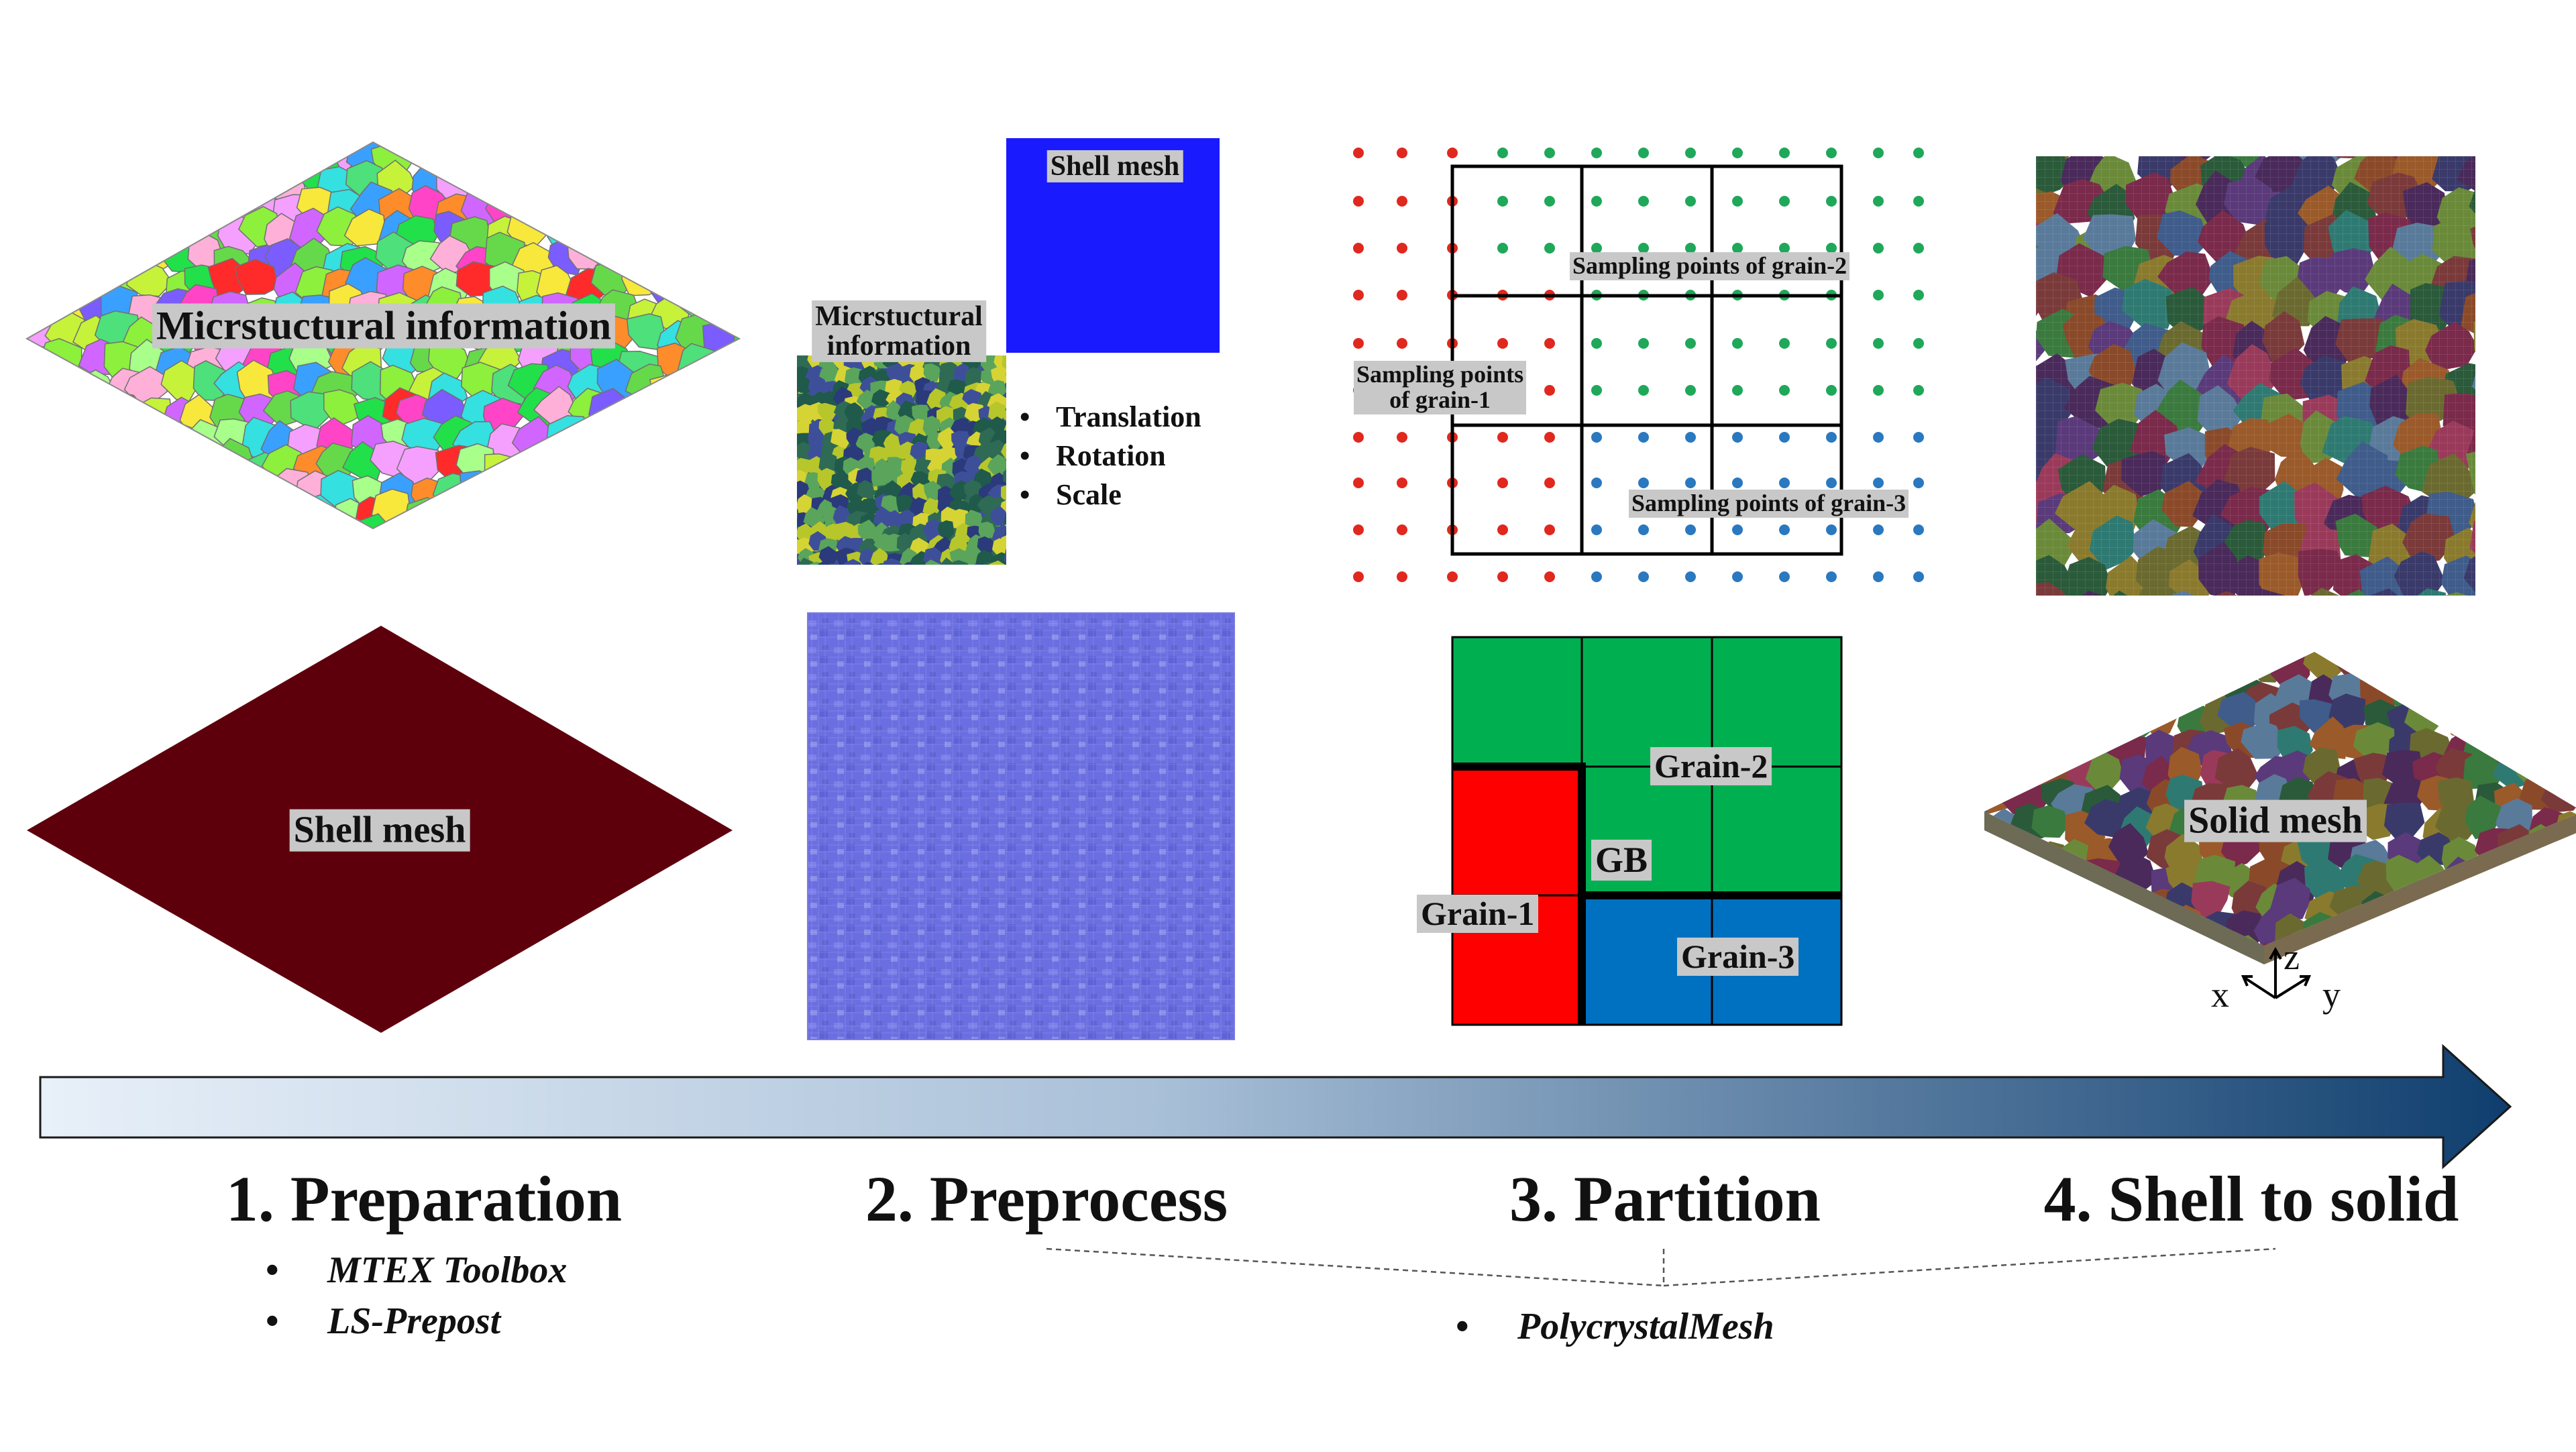  What do you see at coordinates (899, 331) in the screenshot?
I see `micro-label-p2: Micrstuctural information` at bounding box center [899, 331].